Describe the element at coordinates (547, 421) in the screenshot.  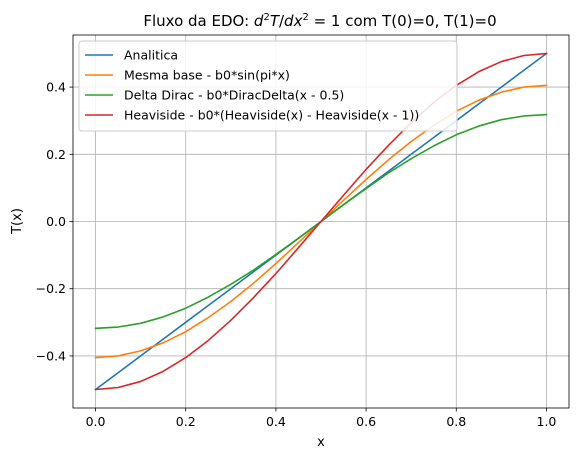
I see `x-tick-label: 1.0` at that location.